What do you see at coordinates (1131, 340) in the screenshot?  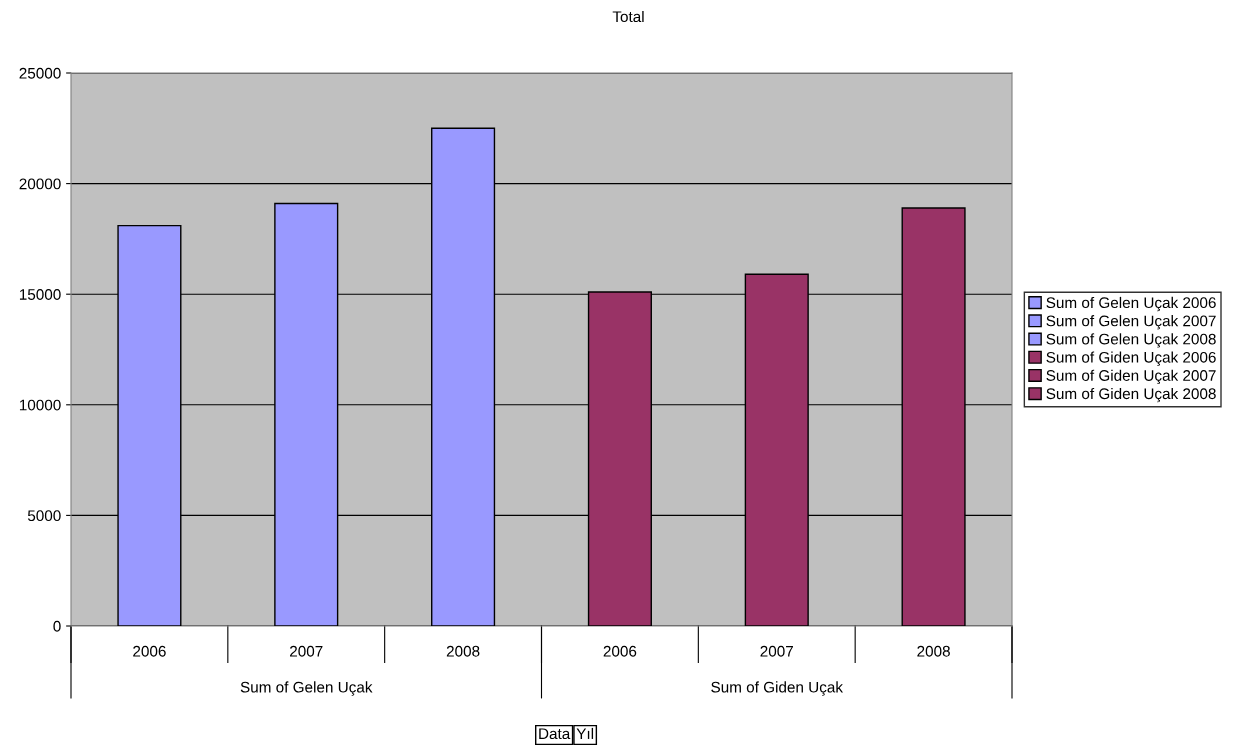 I see `legend-label: Sum of Gelen Uçak 2008` at bounding box center [1131, 340].